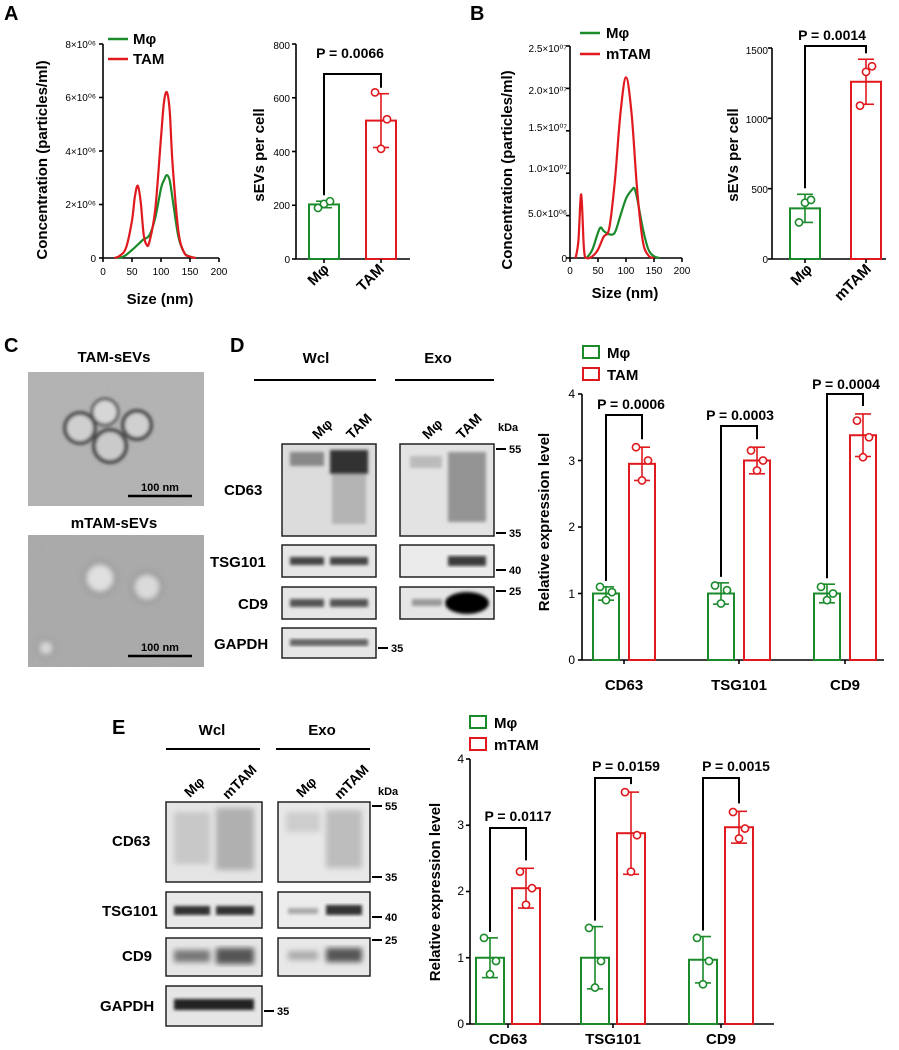 The width and height of the screenshot is (899, 1050). What do you see at coordinates (516, 745) in the screenshot?
I see `legend-label: mTAM` at bounding box center [516, 745].